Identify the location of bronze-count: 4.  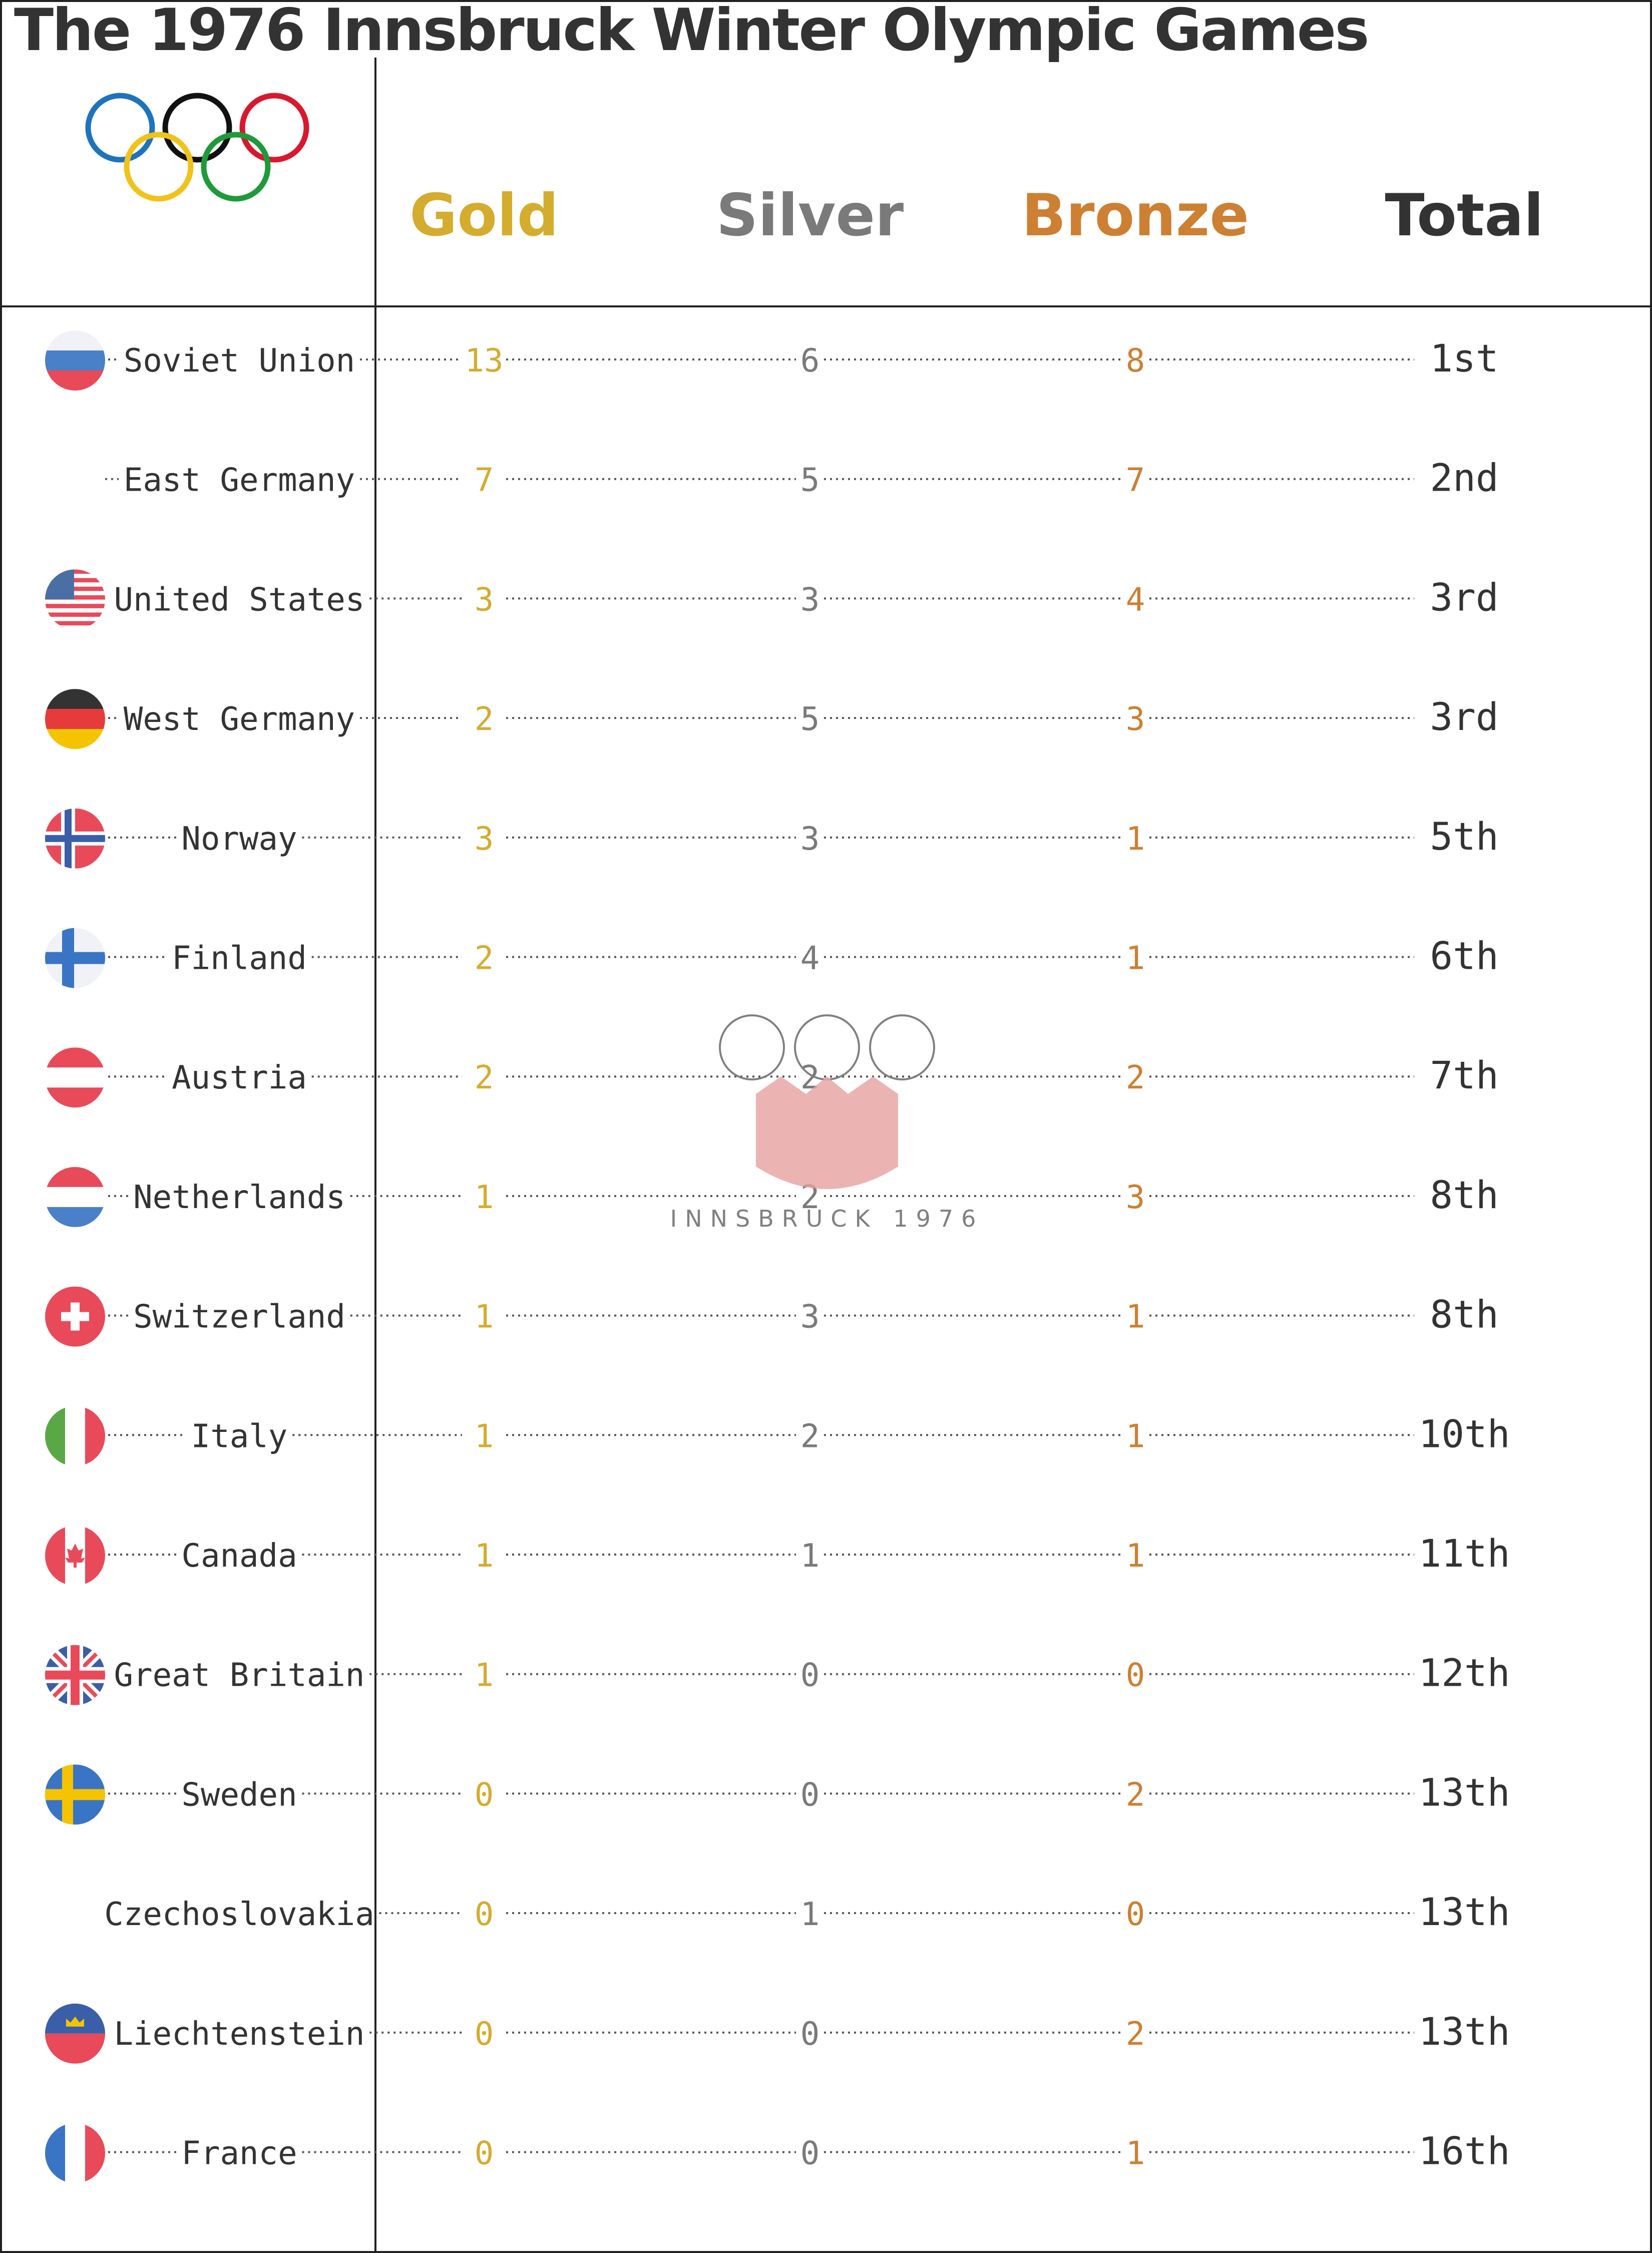
(1135, 600).